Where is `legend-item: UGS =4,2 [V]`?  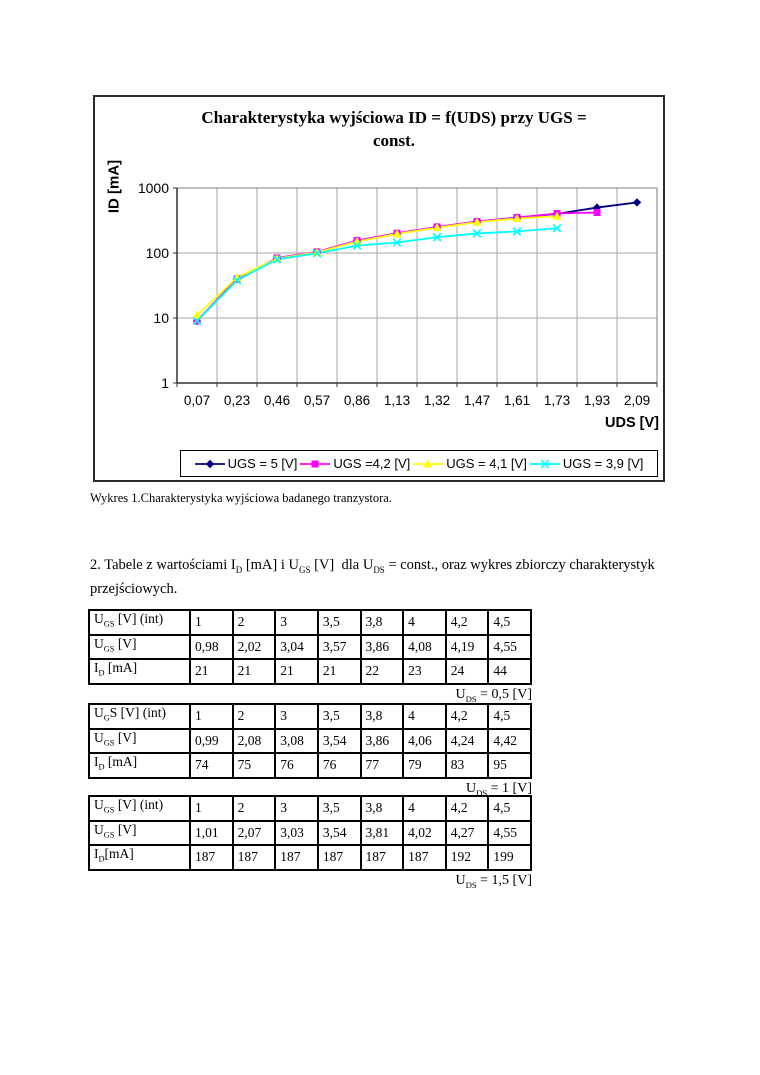 legend-item: UGS =4,2 [V] is located at coordinates (355, 463).